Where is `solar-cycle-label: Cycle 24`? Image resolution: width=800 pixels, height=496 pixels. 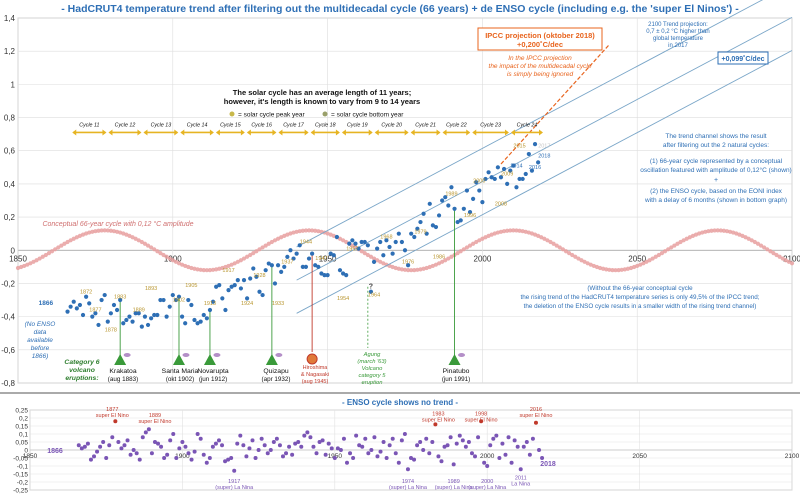
solar-cycle-label: Cycle 24 is located at coordinates (527, 125).